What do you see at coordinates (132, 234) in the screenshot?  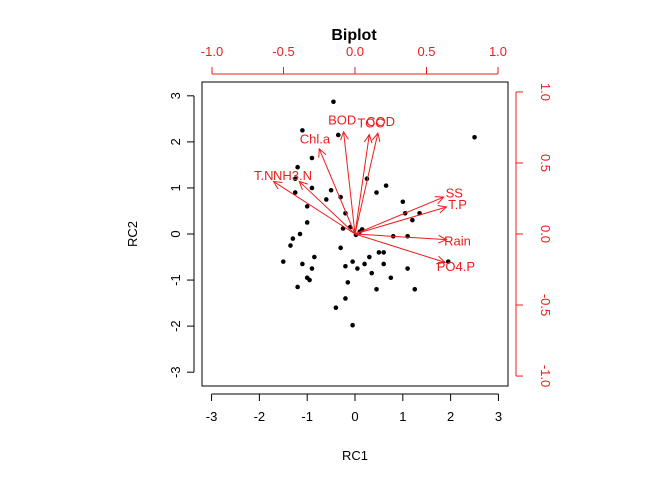 I see `y-axis-label: RC2` at bounding box center [132, 234].